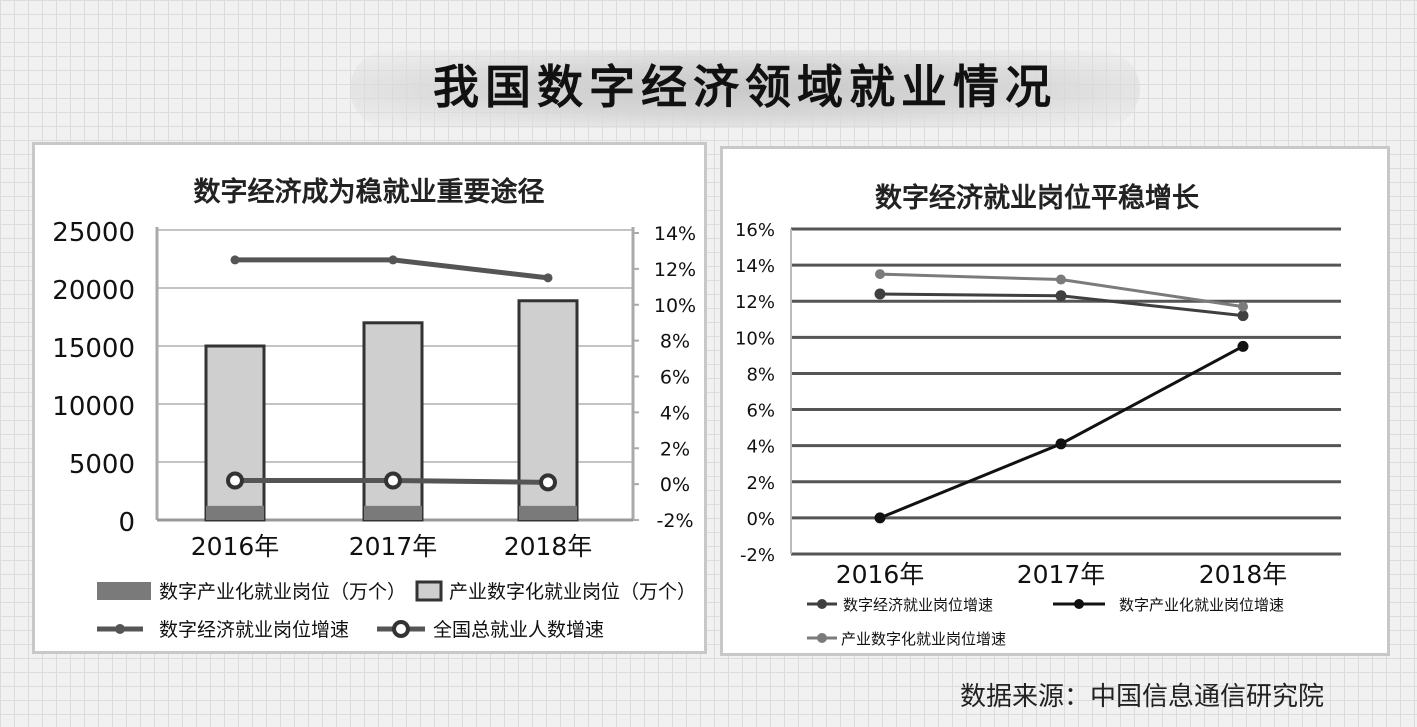 This screenshot has height=727, width=1417. Describe the element at coordinates (675, 342) in the screenshot. I see `y-right-tick-label: 8%` at that location.